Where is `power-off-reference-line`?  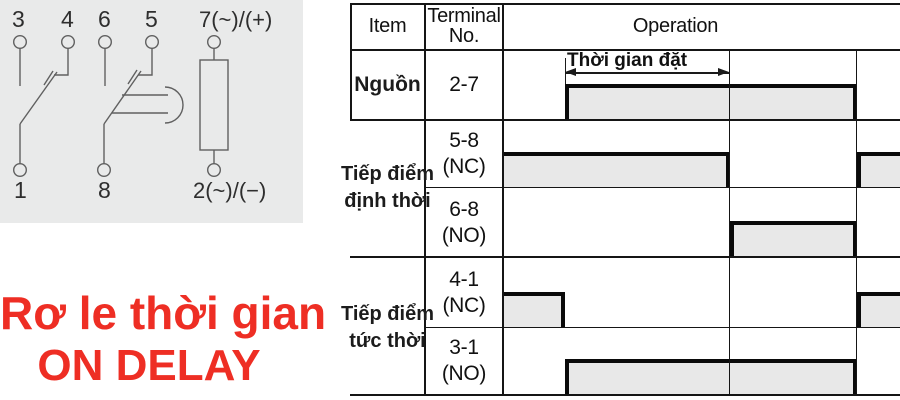
power-off-reference-line is located at coordinates (857, 222).